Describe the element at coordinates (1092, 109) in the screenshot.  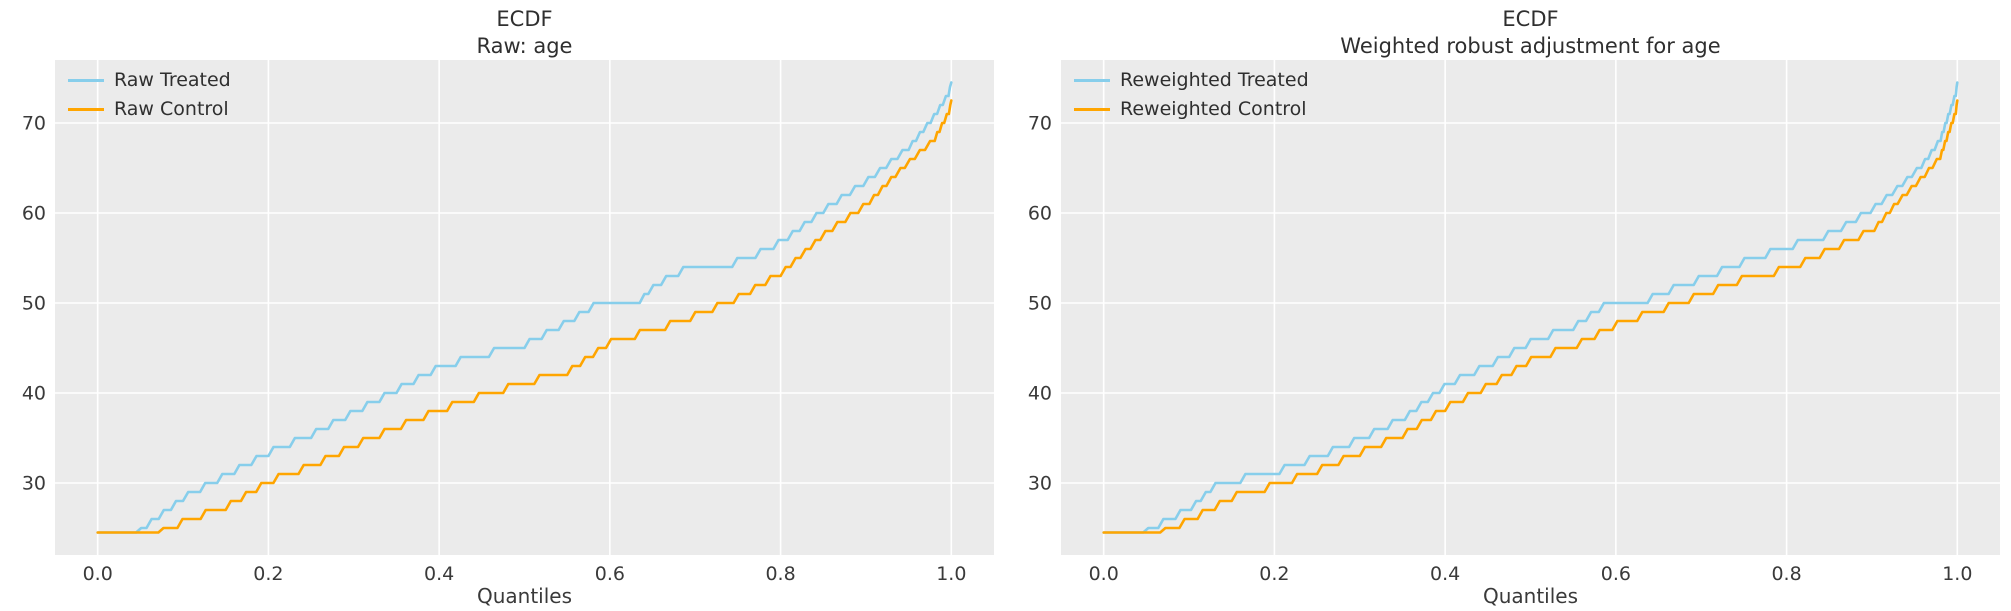
I see `legend-line-reweighted-control-icon` at that location.